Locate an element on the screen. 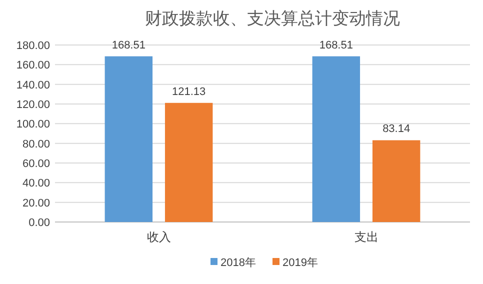 This screenshot has height=284, width=483. y-tick-label: 180.00 is located at coordinates (33, 46).